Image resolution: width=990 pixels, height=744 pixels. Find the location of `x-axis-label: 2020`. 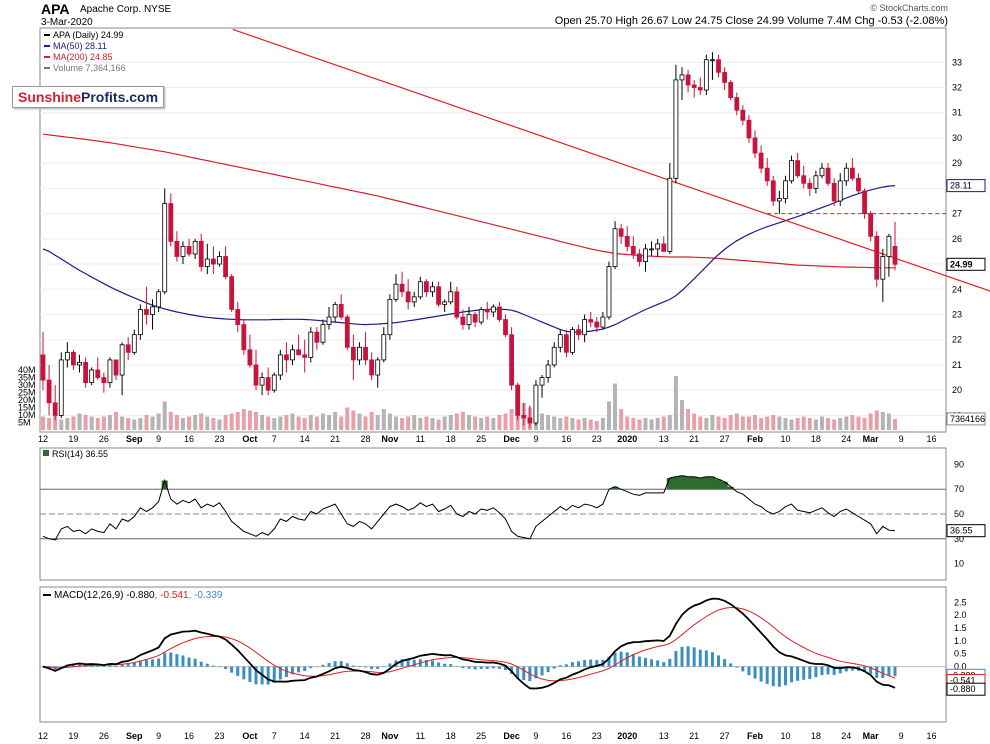

x-axis-label: 2020 is located at coordinates (627, 439).